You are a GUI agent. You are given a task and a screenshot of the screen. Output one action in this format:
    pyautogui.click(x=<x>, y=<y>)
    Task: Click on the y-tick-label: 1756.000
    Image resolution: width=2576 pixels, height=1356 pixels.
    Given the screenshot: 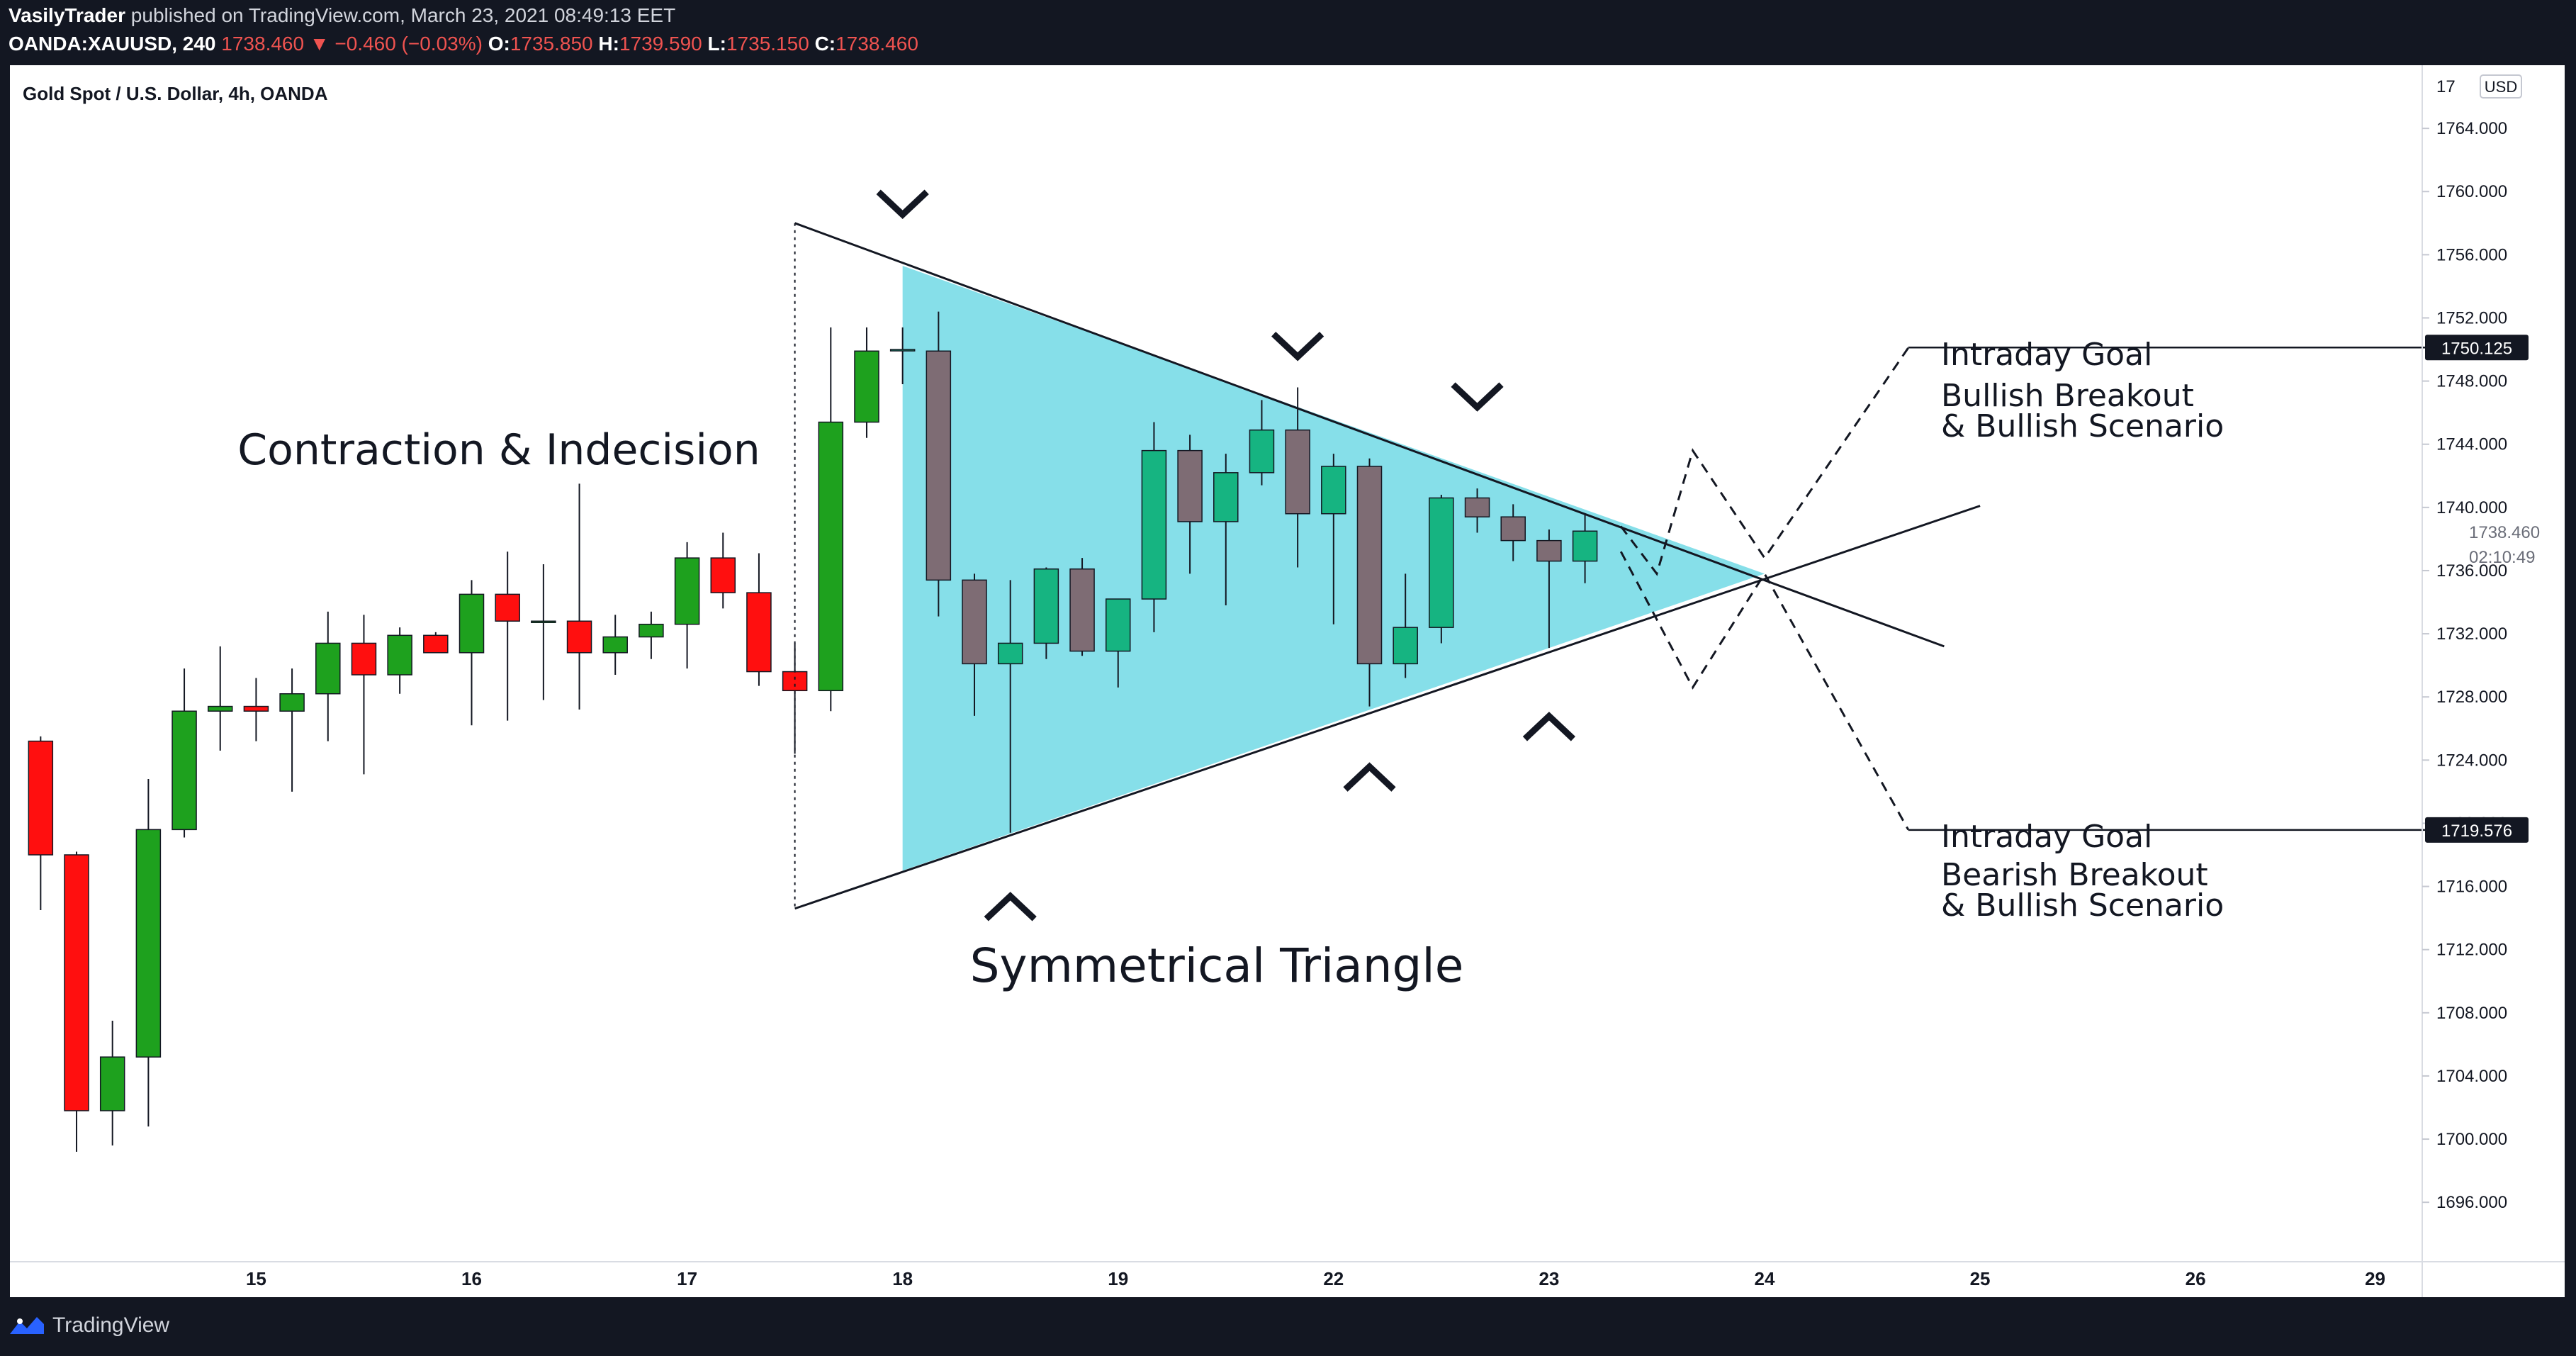 What is the action you would take?
    pyautogui.click(x=2471, y=254)
    